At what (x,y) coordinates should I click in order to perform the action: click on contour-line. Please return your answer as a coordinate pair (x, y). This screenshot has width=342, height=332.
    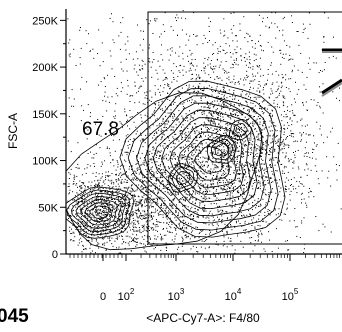
    Looking at the image, I should click on (183, 178).